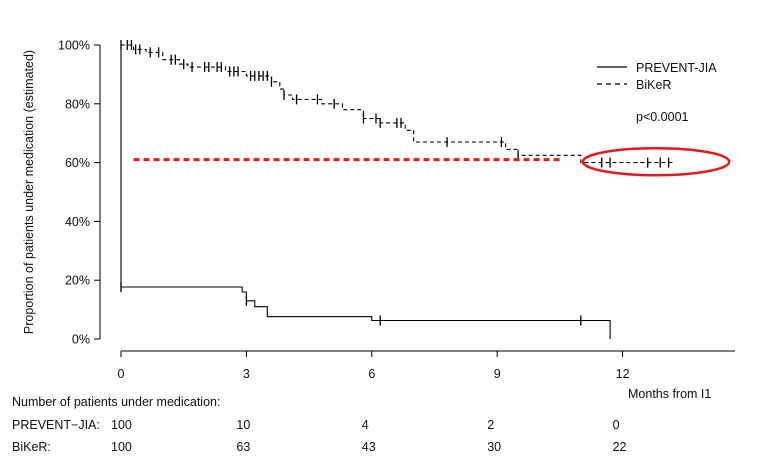 The height and width of the screenshot is (460, 762). What do you see at coordinates (662, 117) in the screenshot?
I see `p-value: p<0.0001` at bounding box center [662, 117].